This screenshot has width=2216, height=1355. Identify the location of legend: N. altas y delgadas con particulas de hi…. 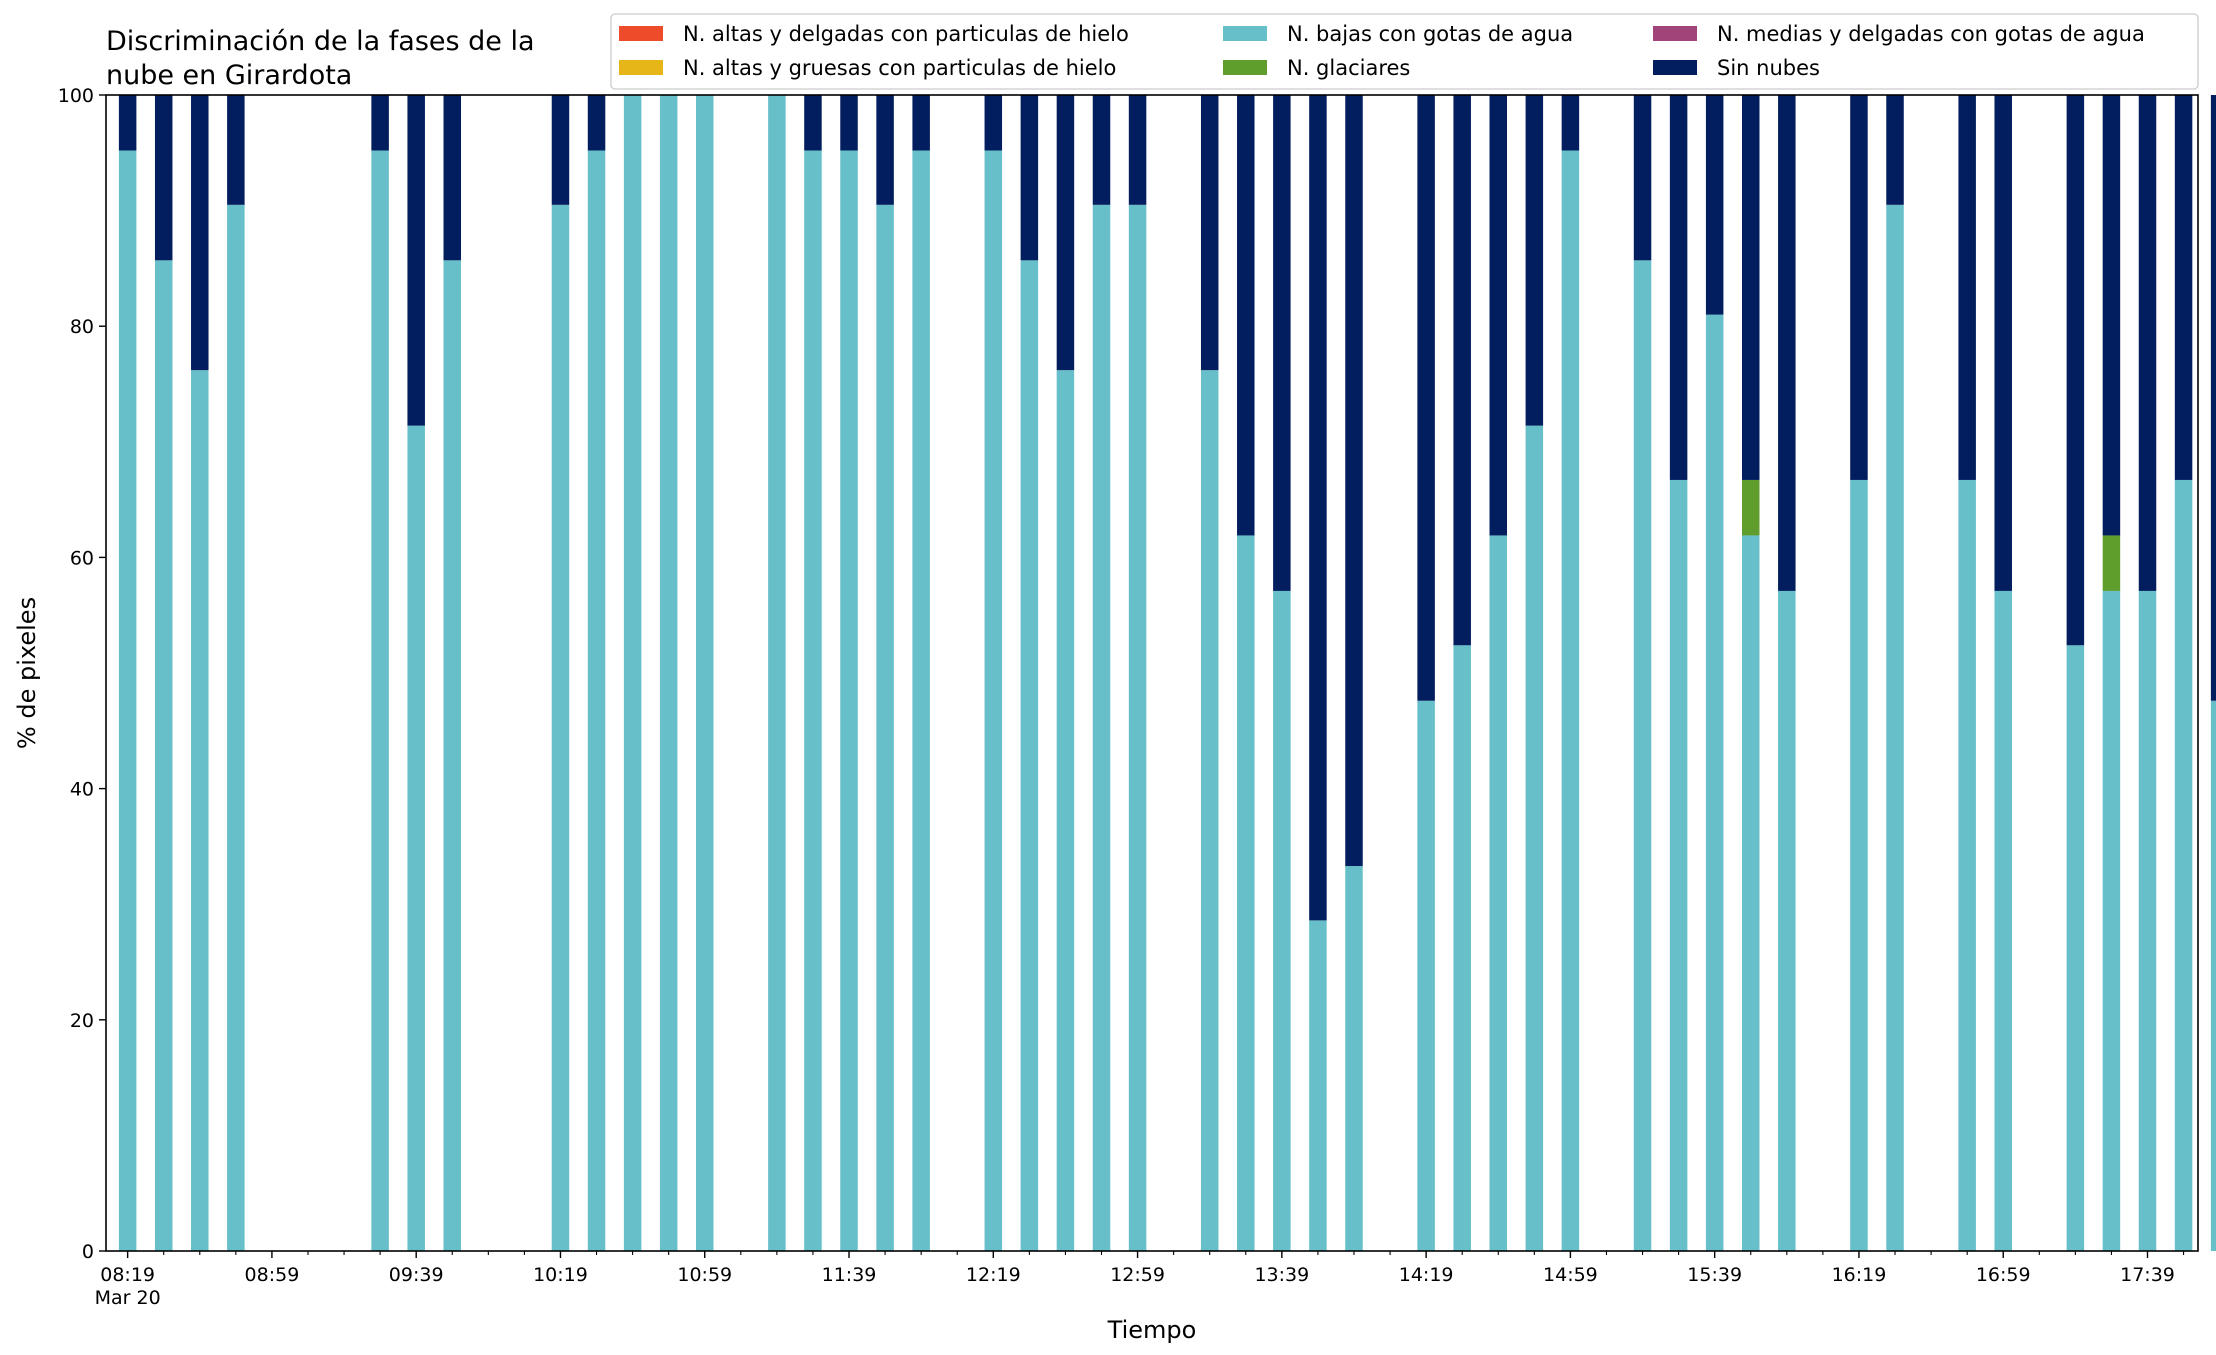
(1404, 51).